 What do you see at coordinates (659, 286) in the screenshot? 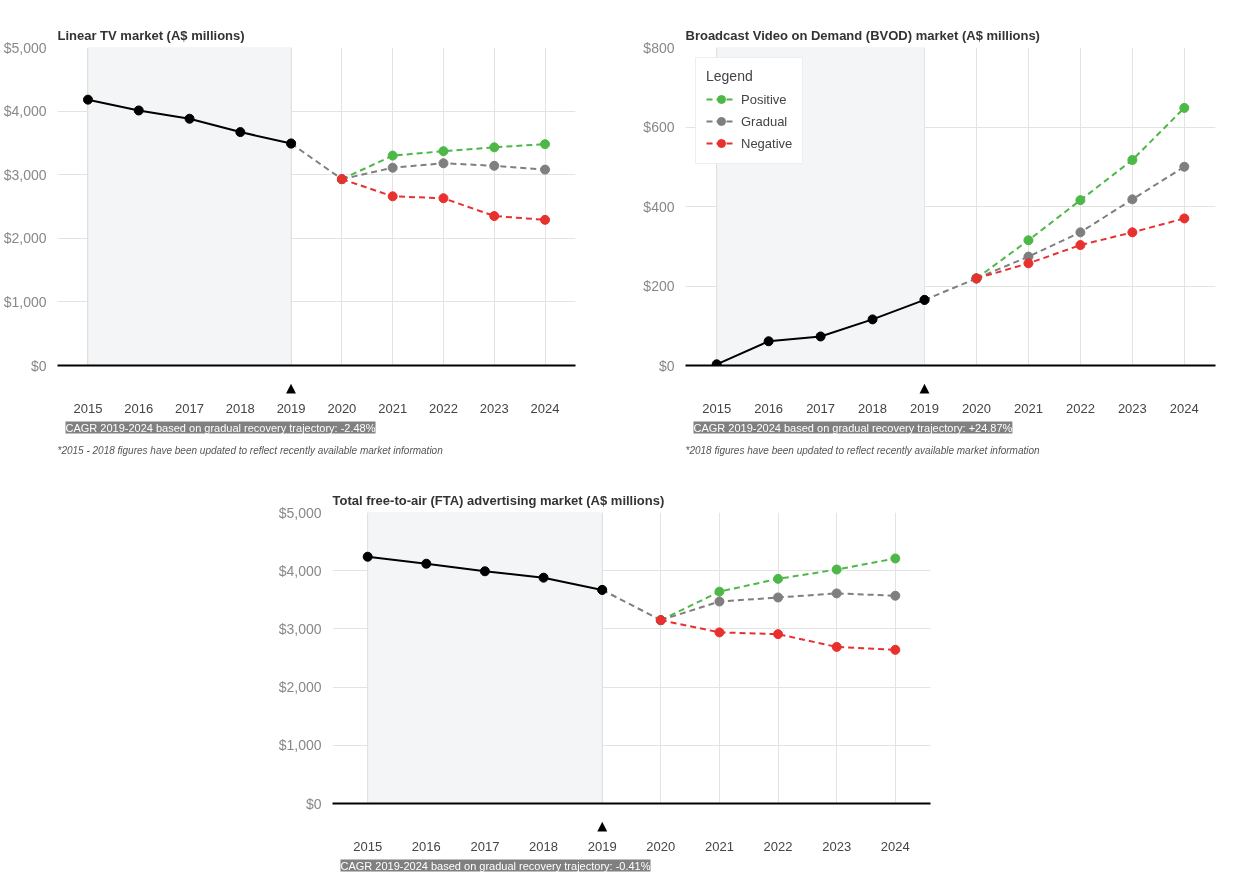
I see `y-tick-label: $200` at bounding box center [659, 286].